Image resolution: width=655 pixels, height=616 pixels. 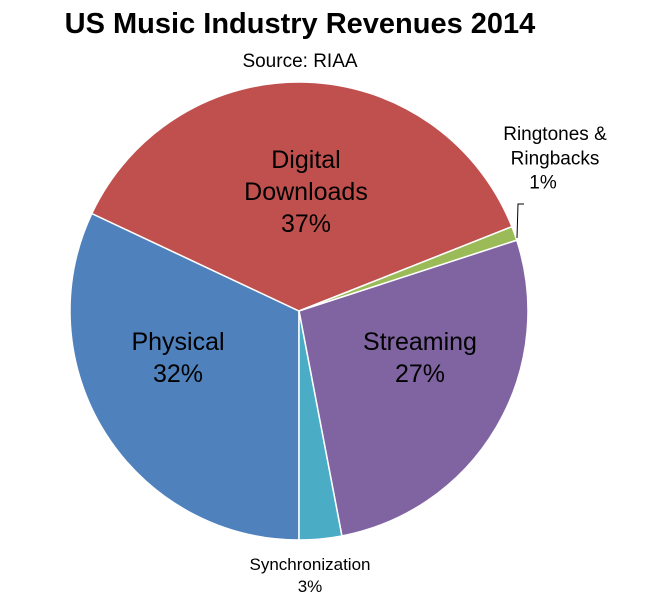 I want to click on slice-label: Streaming, so click(x=420, y=342).